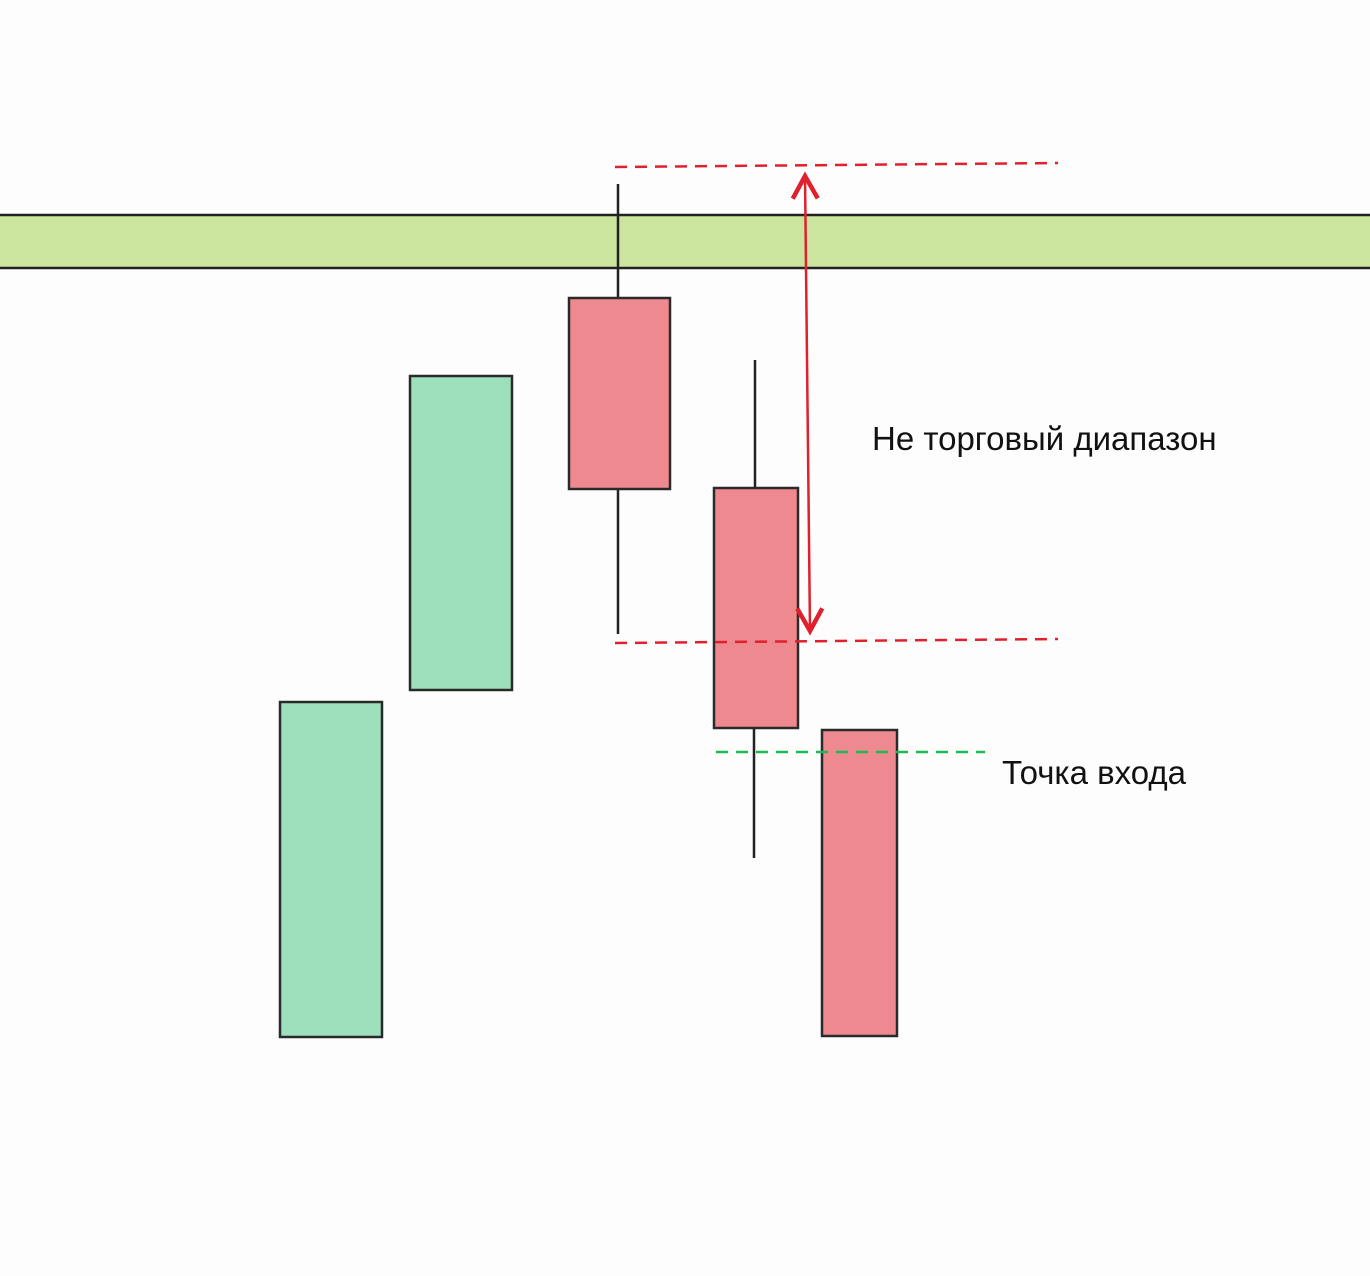 This screenshot has height=1276, width=1370. Describe the element at coordinates (807, 403) in the screenshot. I see `range-arrow` at that location.